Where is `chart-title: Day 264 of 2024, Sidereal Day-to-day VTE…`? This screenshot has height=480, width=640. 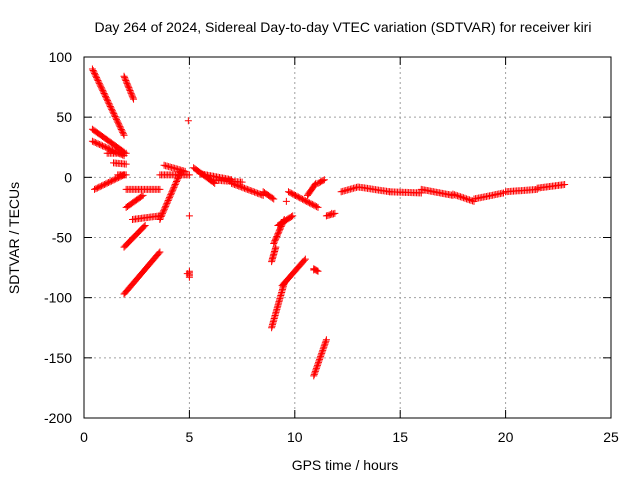 chart-title: Day 264 of 2024, Sidereal Day-to-day VTE… is located at coordinates (343, 27).